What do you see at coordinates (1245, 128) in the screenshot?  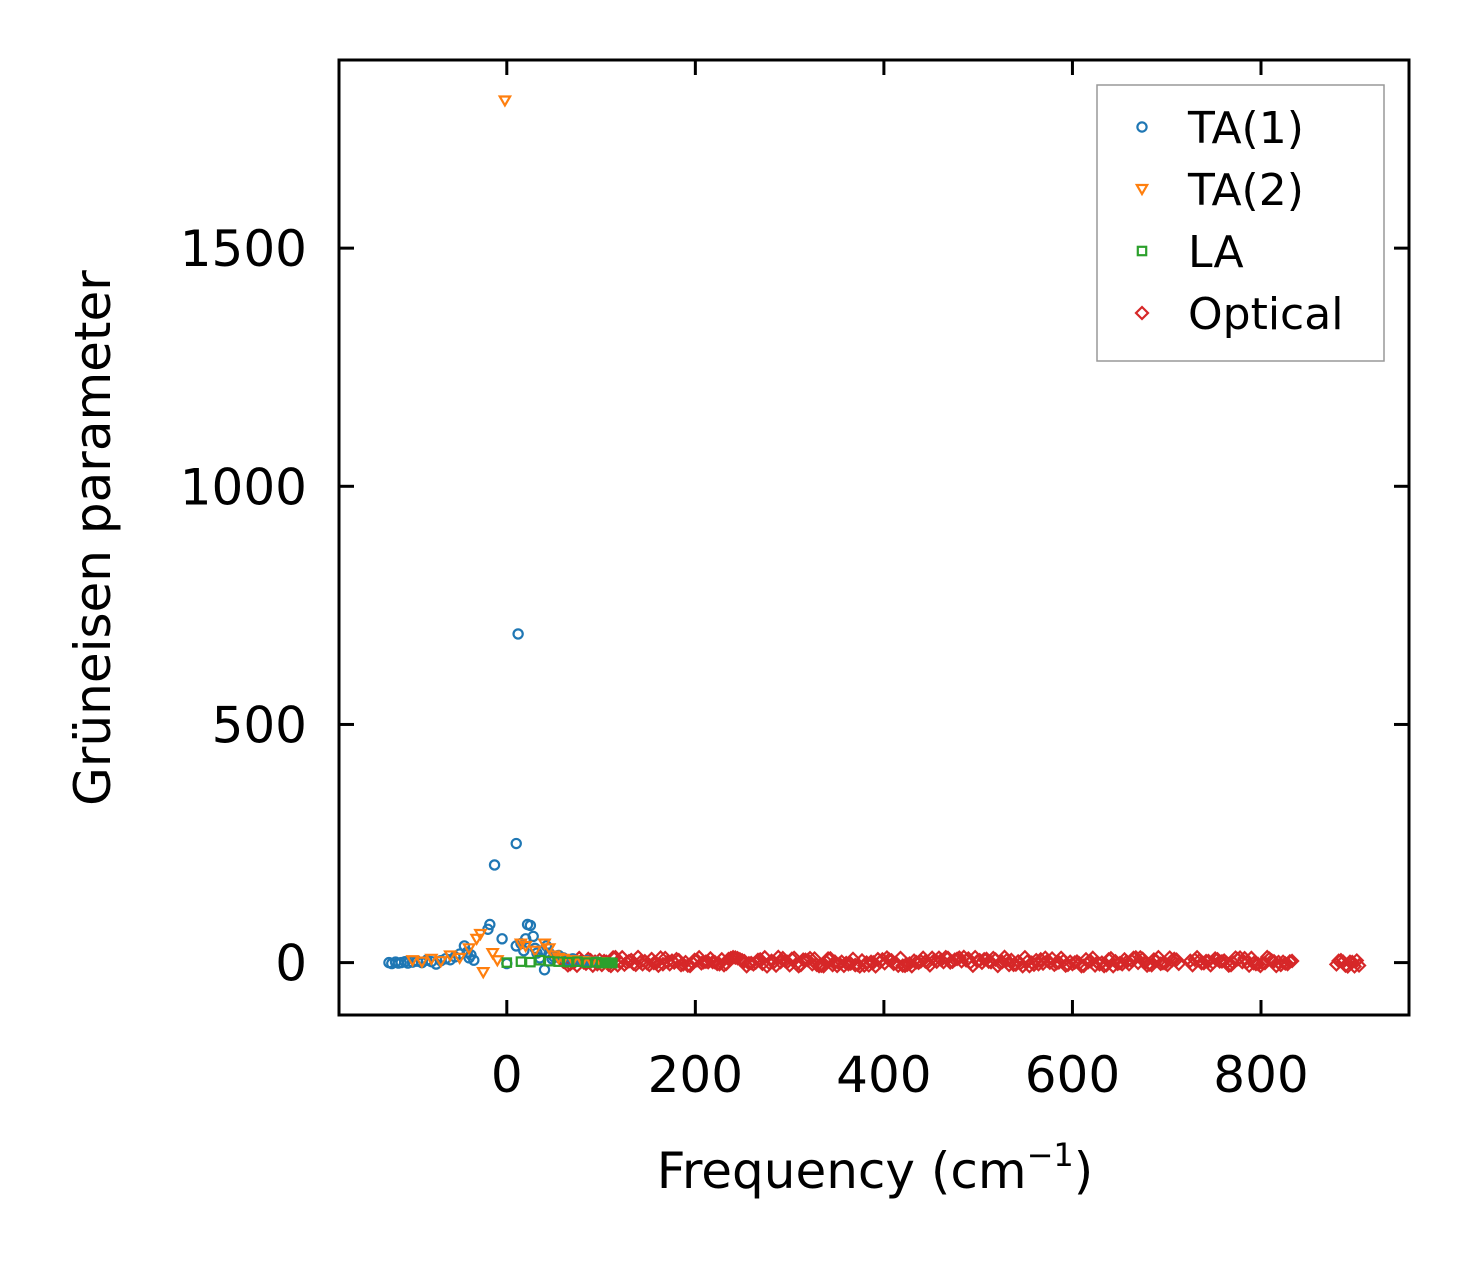 I see `legend-label-ta1: TA(1)` at bounding box center [1245, 128].